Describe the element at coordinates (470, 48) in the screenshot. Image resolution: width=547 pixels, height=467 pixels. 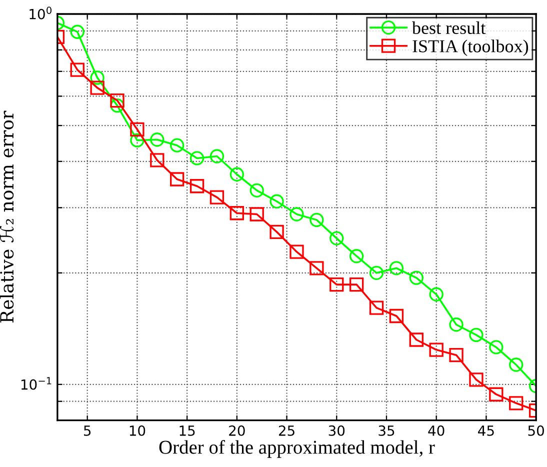
I see `legend-label: ISTIA (toolbox)` at that location.